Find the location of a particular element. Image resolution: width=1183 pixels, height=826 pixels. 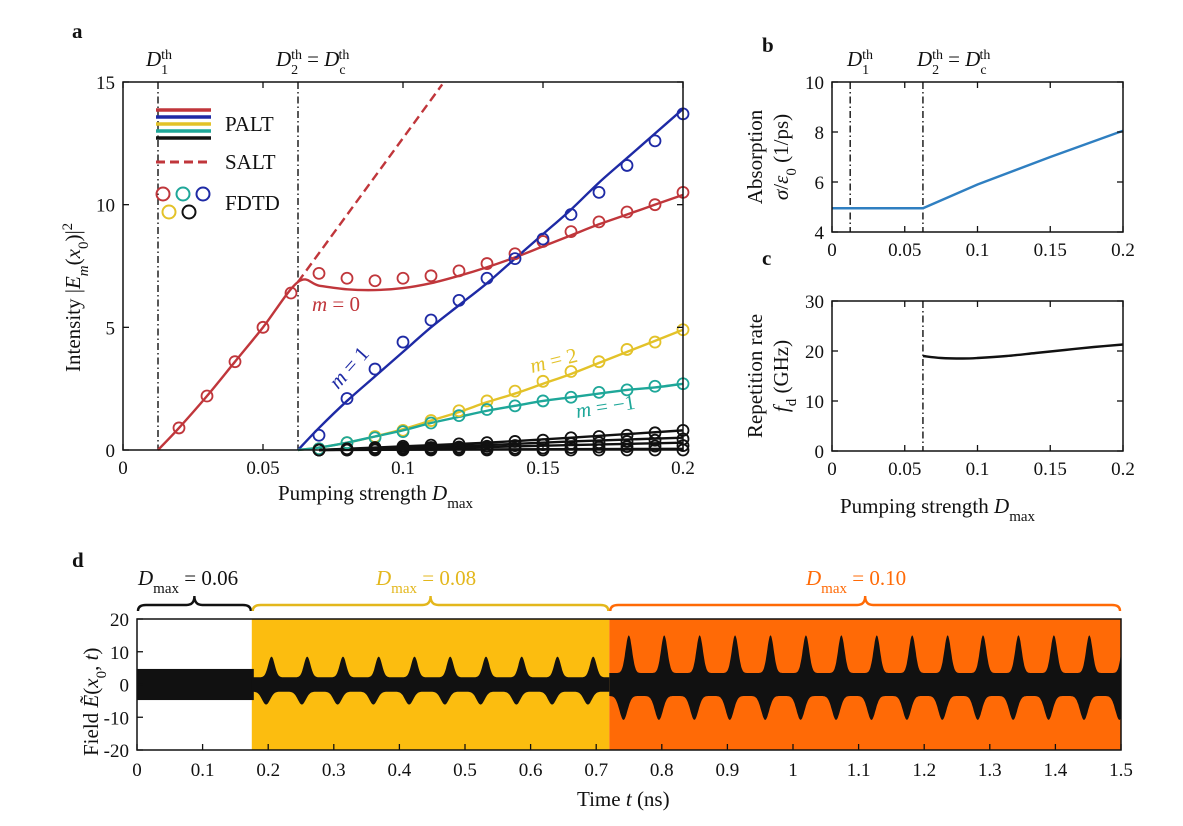

panel-d-ylabel: Field Ẽ(x0, t) is located at coordinates (94, 702).